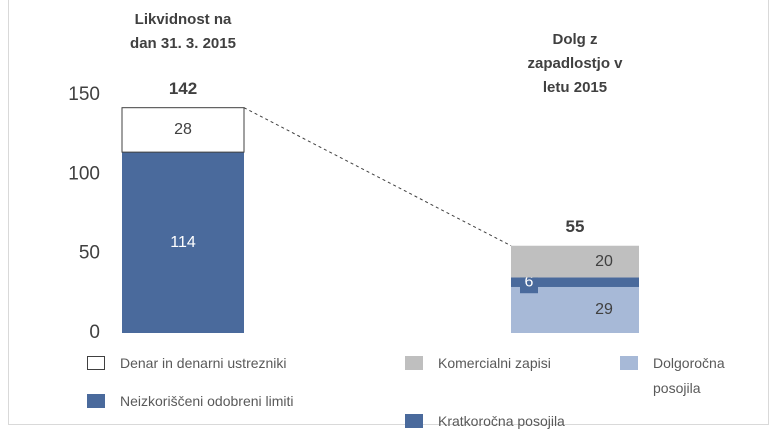  I want to click on y-tick-label: 150, so click(84, 94).